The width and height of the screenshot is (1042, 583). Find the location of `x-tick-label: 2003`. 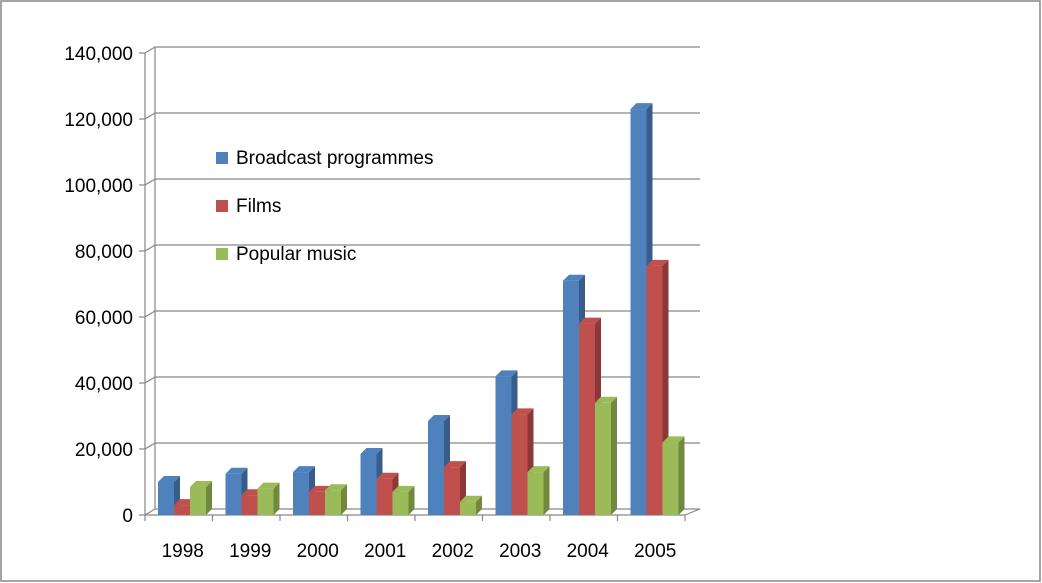

x-tick-label: 2003 is located at coordinates (520, 551).